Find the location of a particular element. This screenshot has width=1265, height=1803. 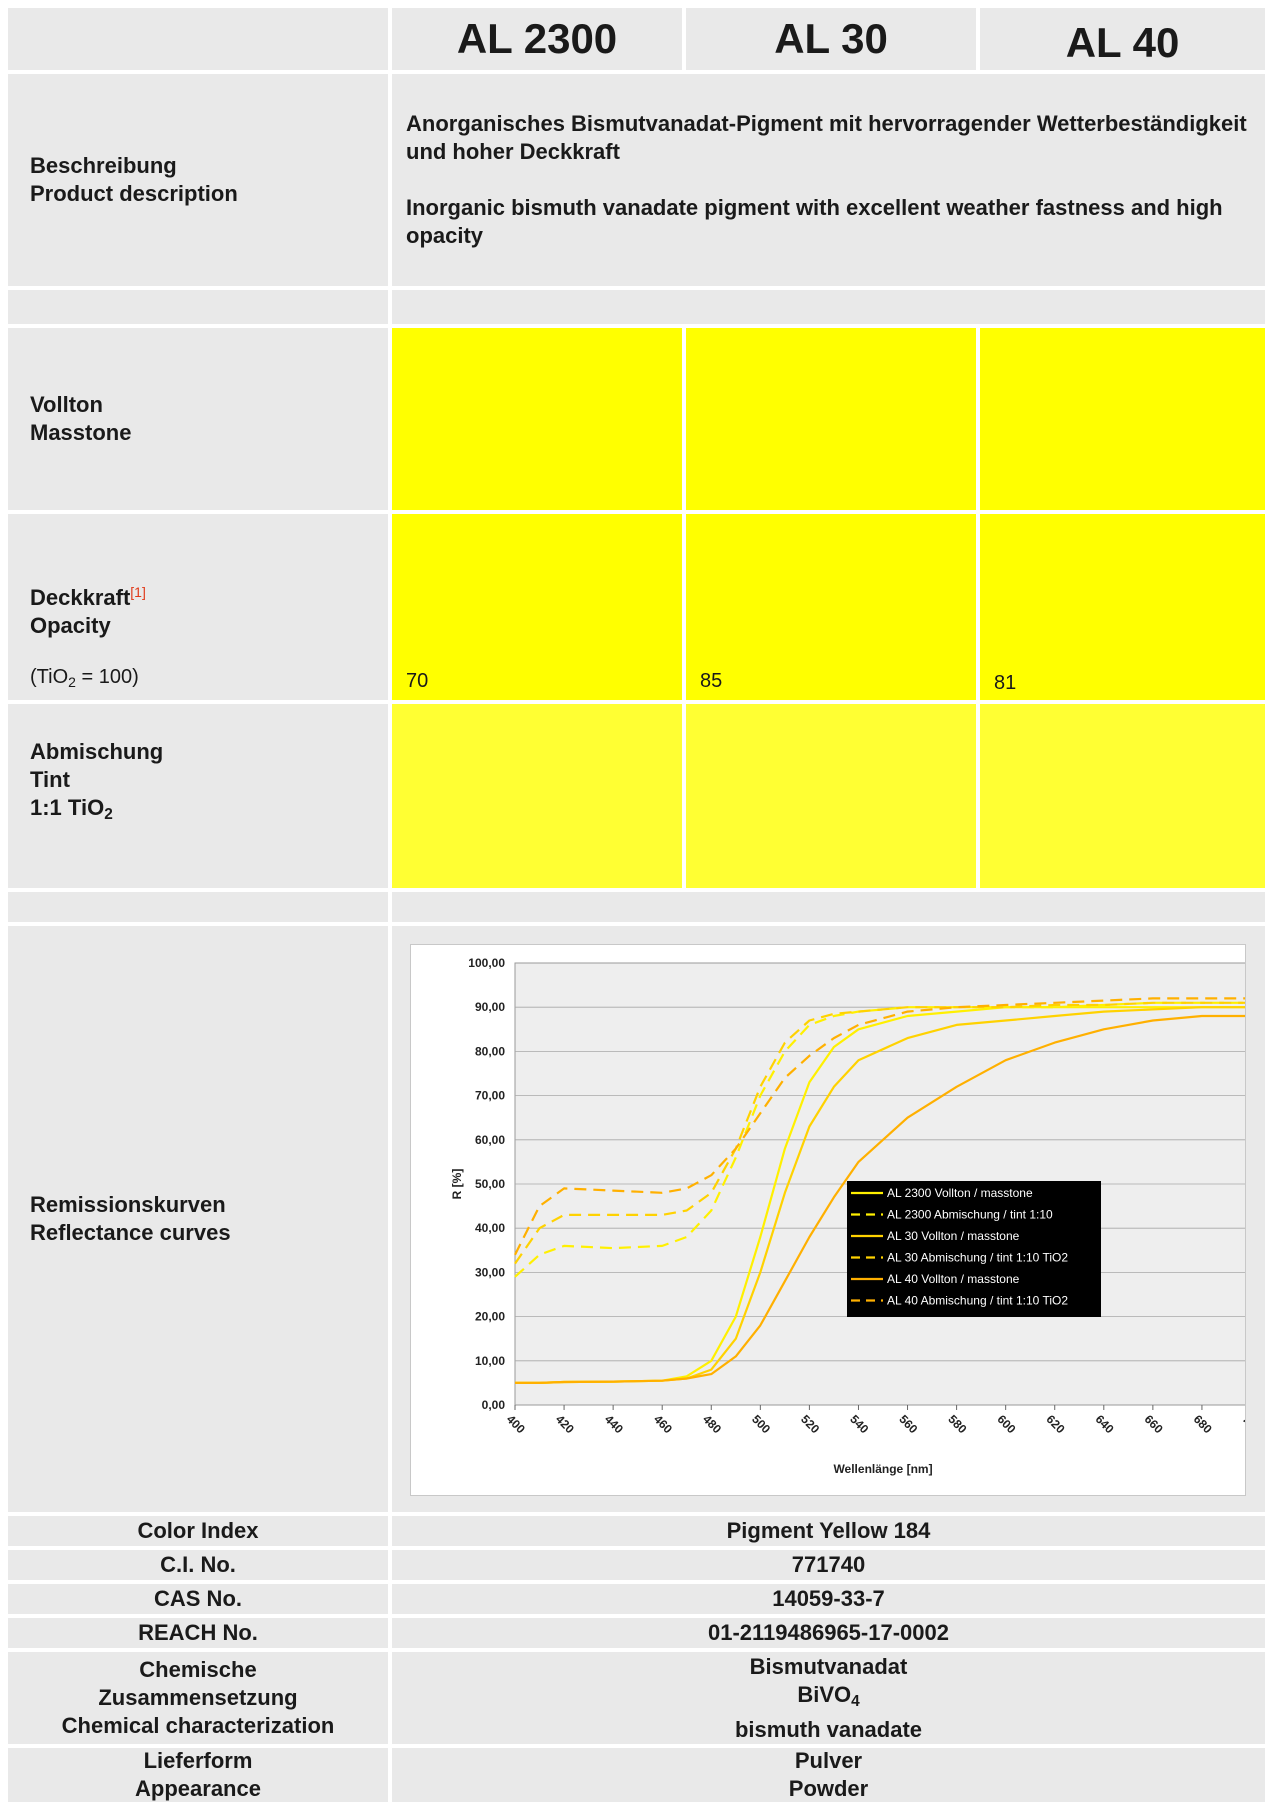

product-header-al2300: AL 2300 is located at coordinates (537, 39).